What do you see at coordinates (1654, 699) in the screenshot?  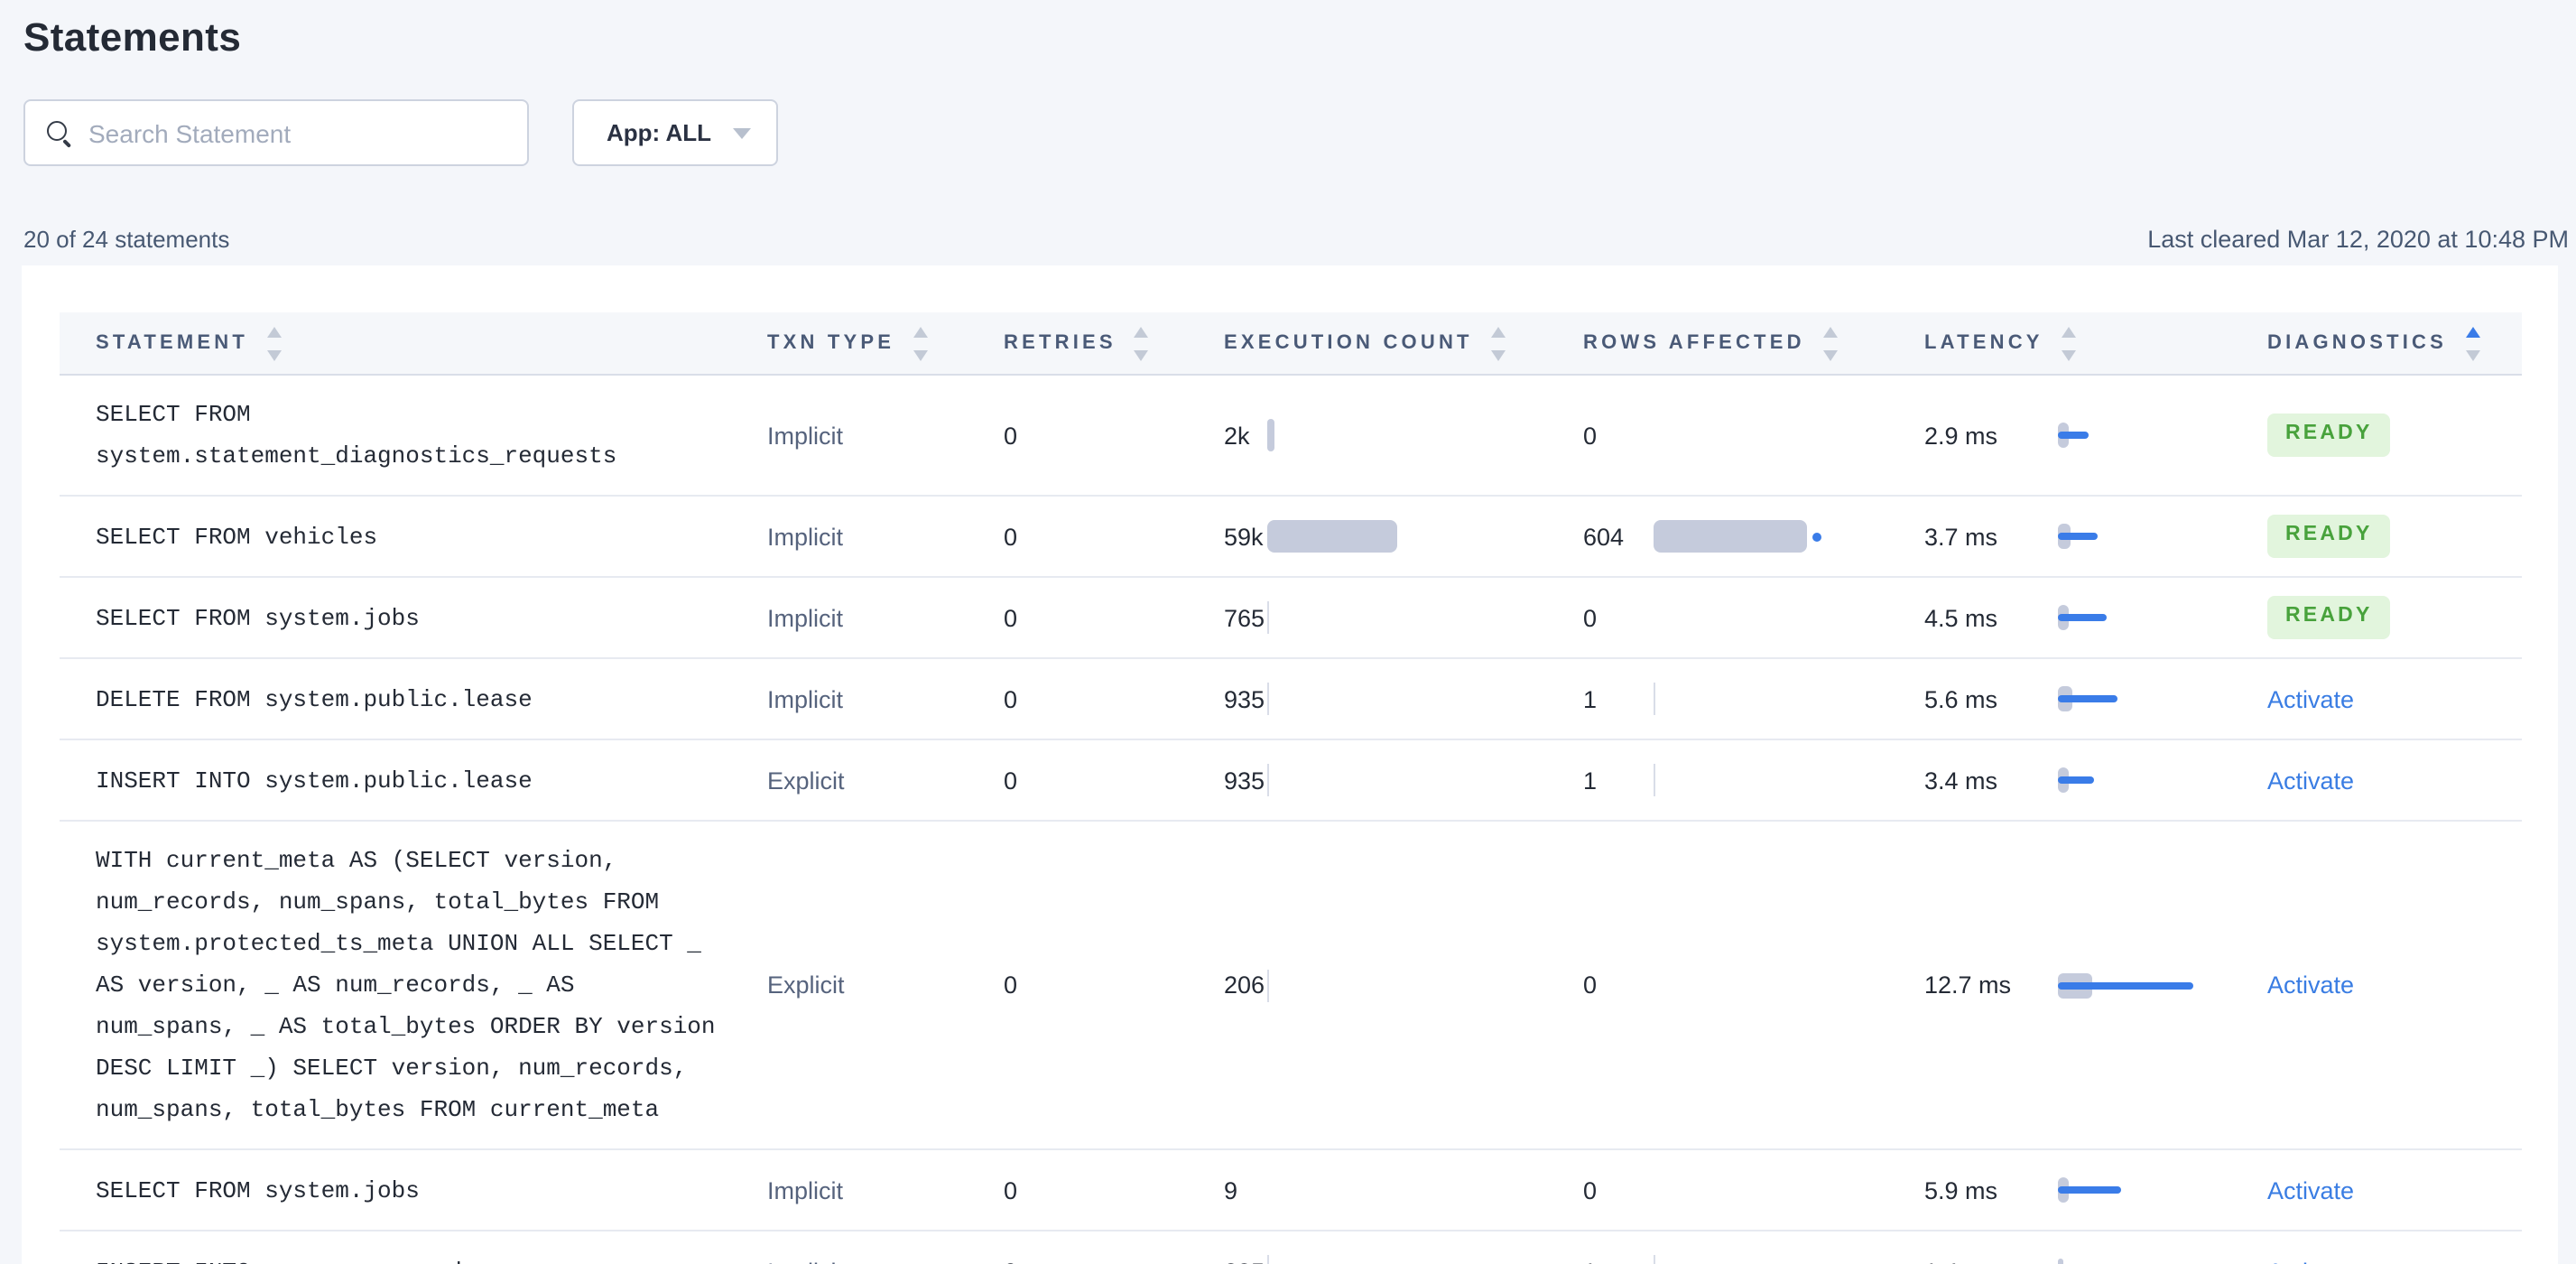 I see `rows-affected-bar` at bounding box center [1654, 699].